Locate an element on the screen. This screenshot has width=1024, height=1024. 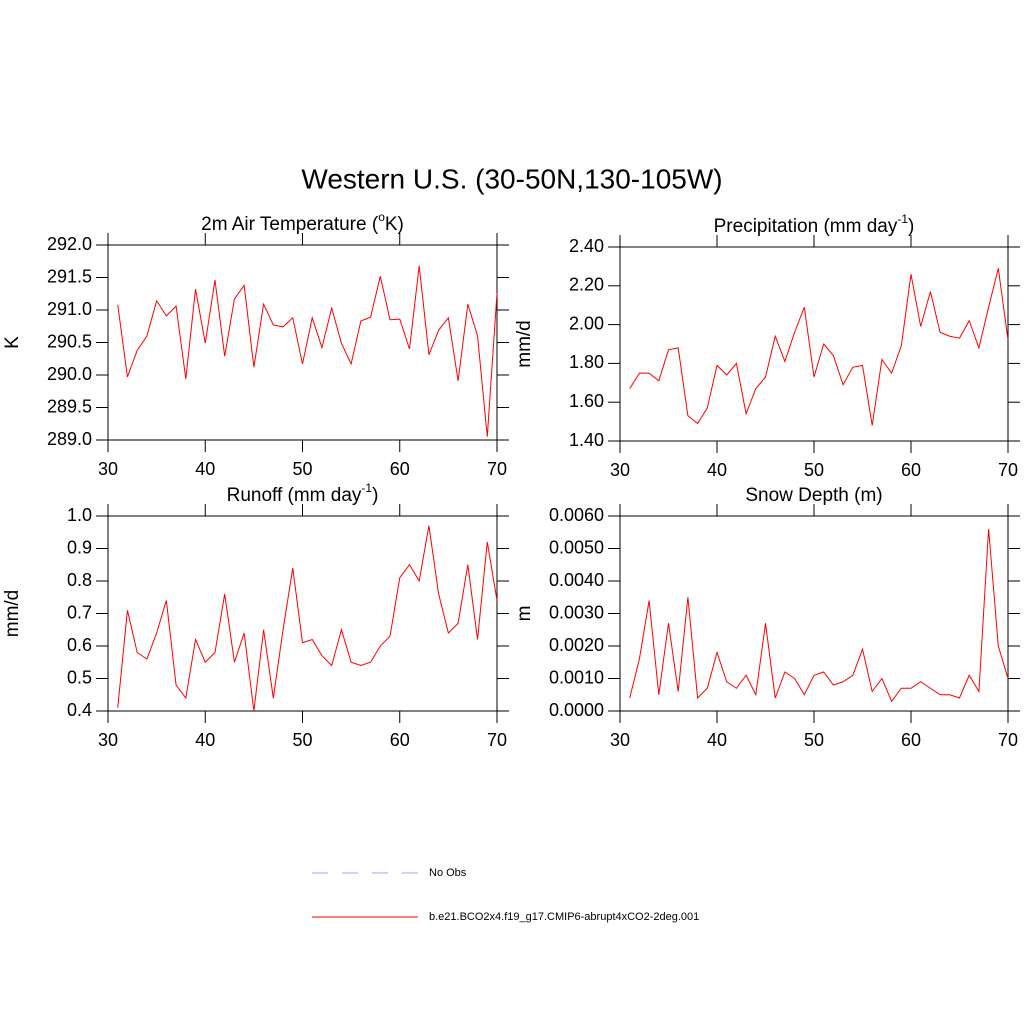
y-tick-label: 1.80 is located at coordinates (586, 362).